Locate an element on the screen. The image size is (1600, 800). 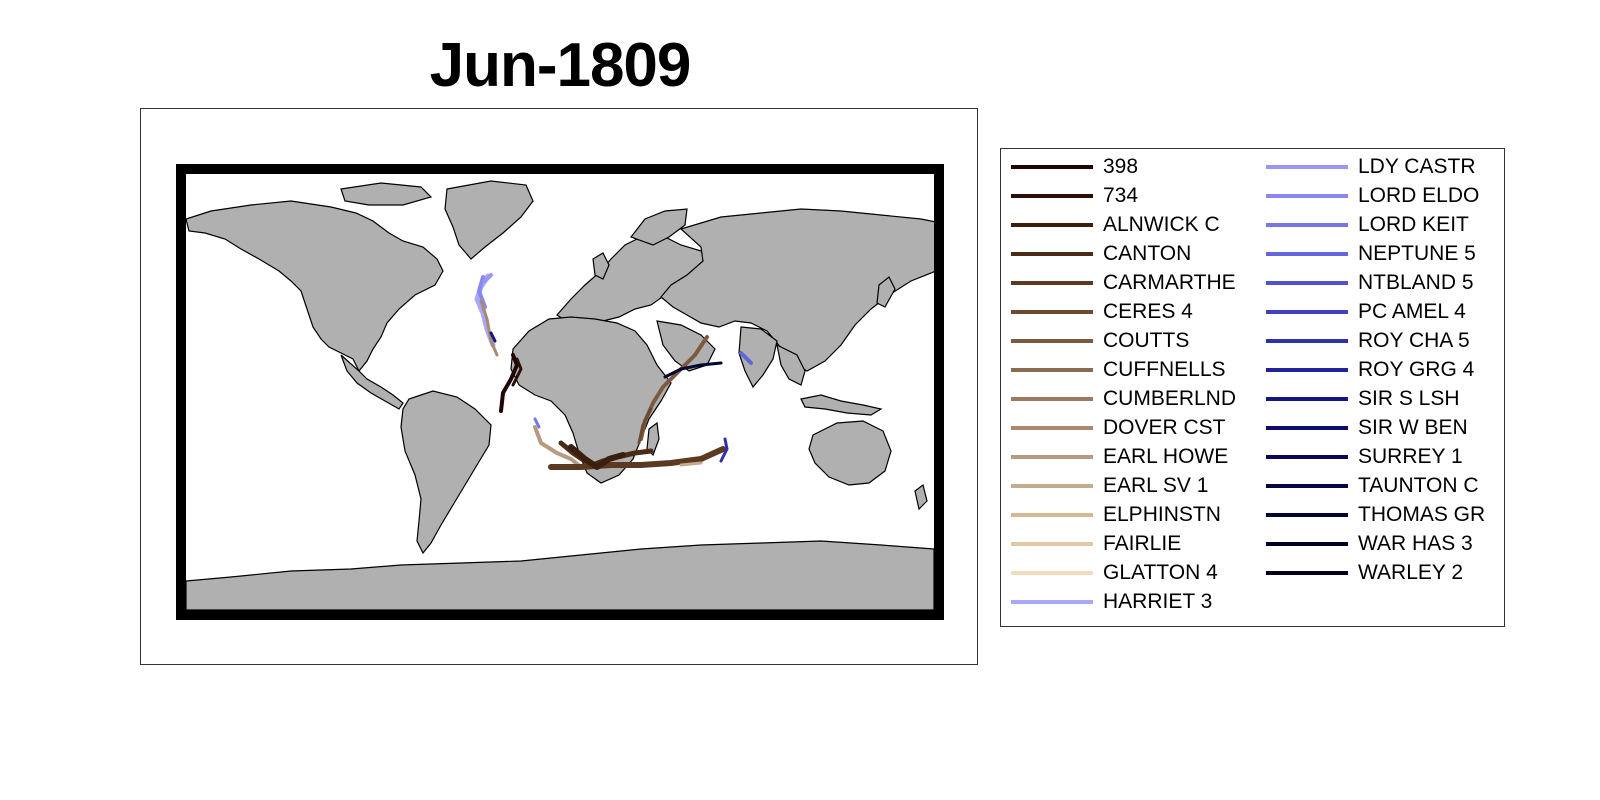
landmass-scandinavia is located at coordinates (659, 227).